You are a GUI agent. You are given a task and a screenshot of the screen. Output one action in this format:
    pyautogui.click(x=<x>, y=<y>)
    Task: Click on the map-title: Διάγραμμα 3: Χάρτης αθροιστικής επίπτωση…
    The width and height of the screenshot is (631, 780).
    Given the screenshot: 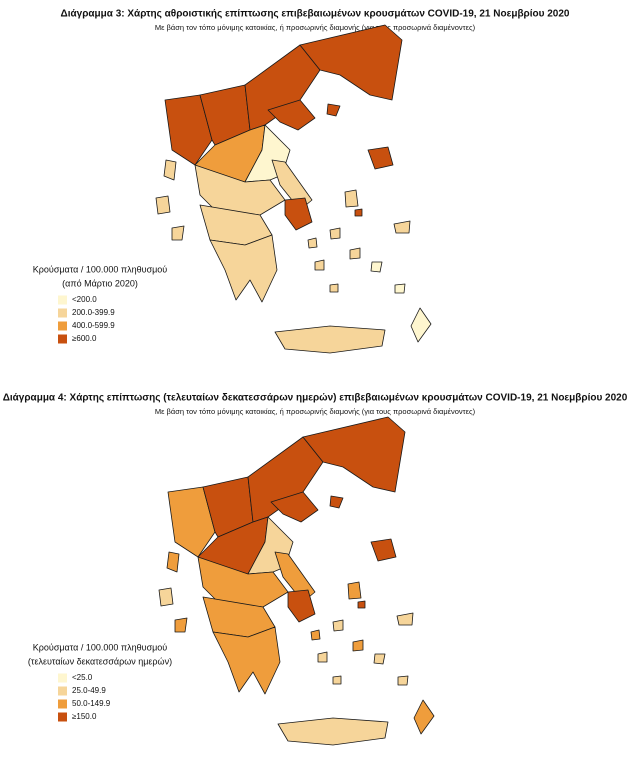 What is the action you would take?
    pyautogui.click(x=315, y=14)
    